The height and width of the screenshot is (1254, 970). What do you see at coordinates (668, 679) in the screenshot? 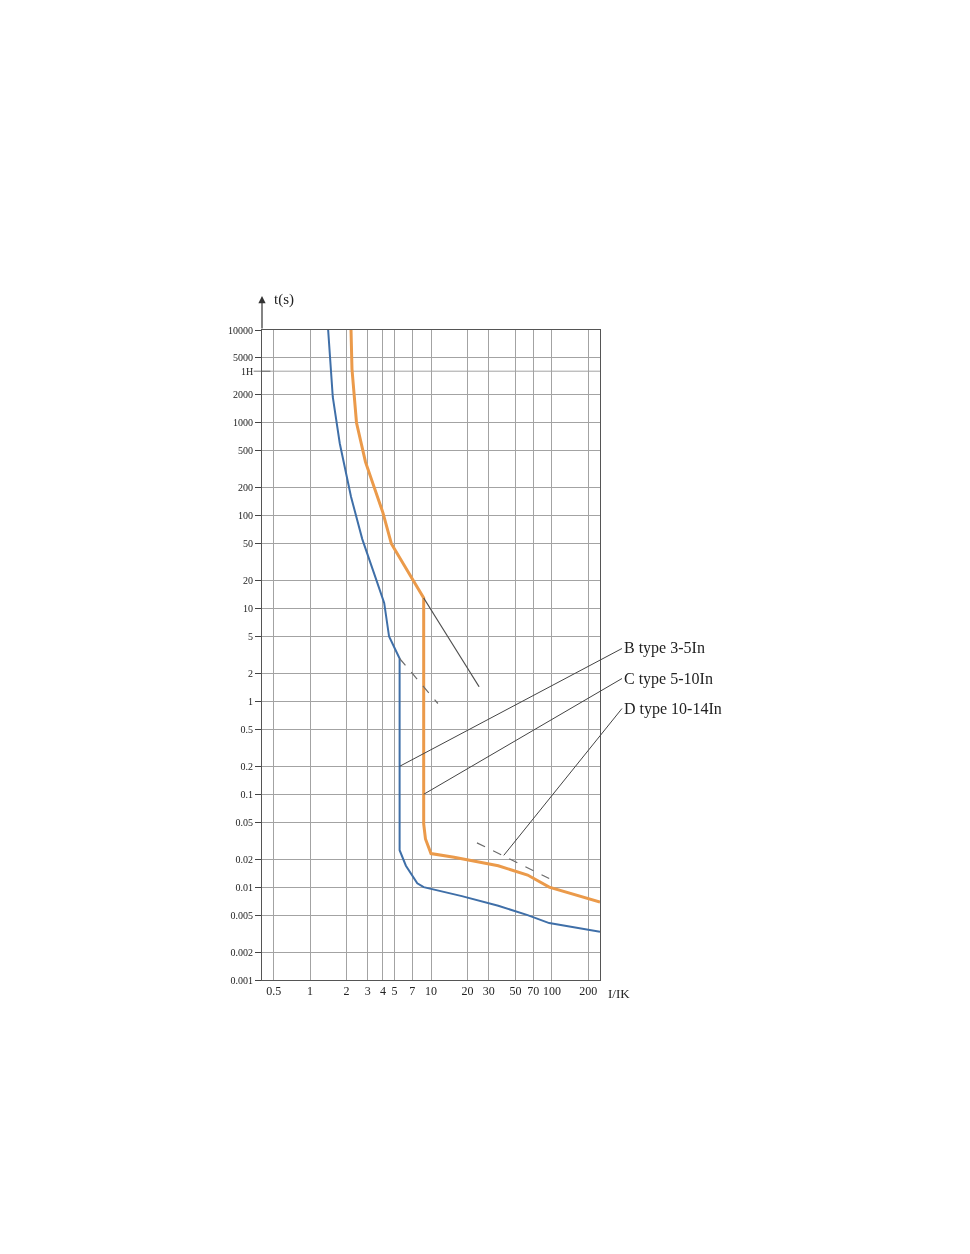
I see `annotation: C type 5-10In` at bounding box center [668, 679].